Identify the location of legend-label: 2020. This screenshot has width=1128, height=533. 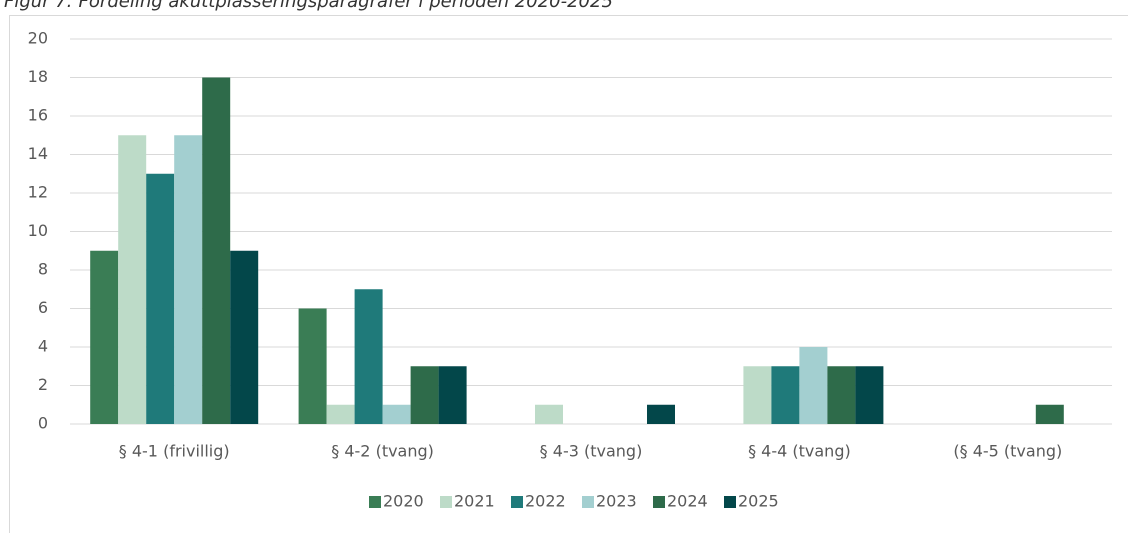
(403, 501).